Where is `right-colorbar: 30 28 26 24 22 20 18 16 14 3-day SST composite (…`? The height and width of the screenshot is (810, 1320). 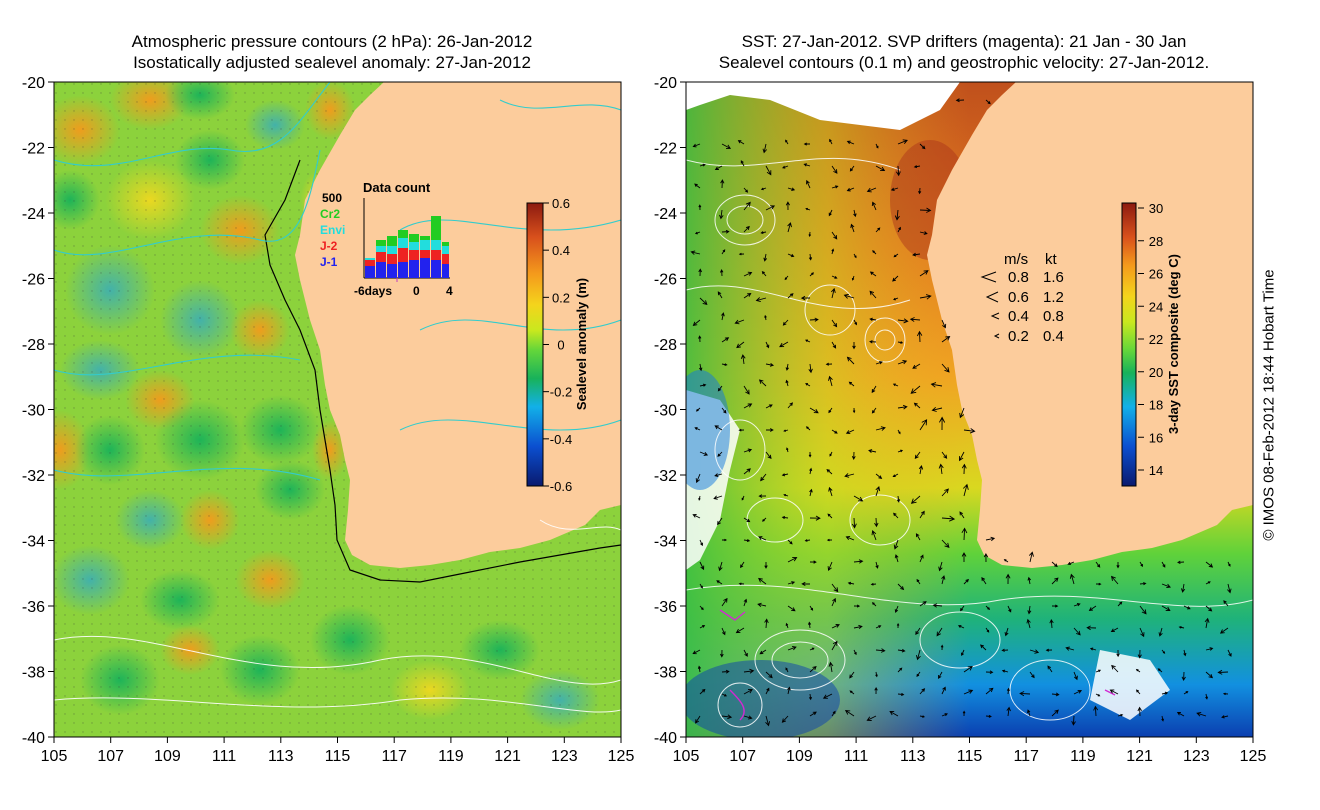
right-colorbar: 30 28 26 24 22 20 18 16 14 3-day SST composite (… is located at coordinates (1151, 344).